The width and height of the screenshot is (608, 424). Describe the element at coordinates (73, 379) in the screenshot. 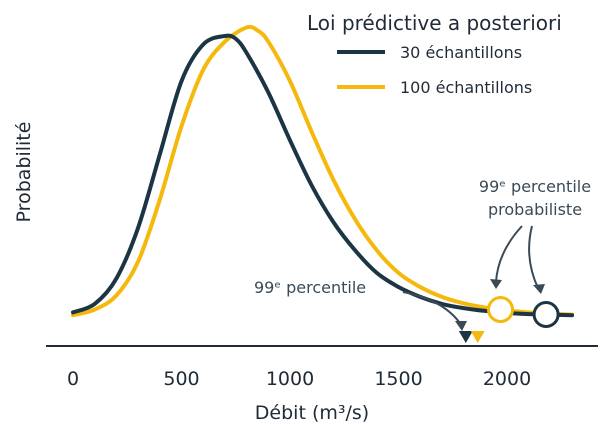

I see `x-tick-label: 0` at that location.